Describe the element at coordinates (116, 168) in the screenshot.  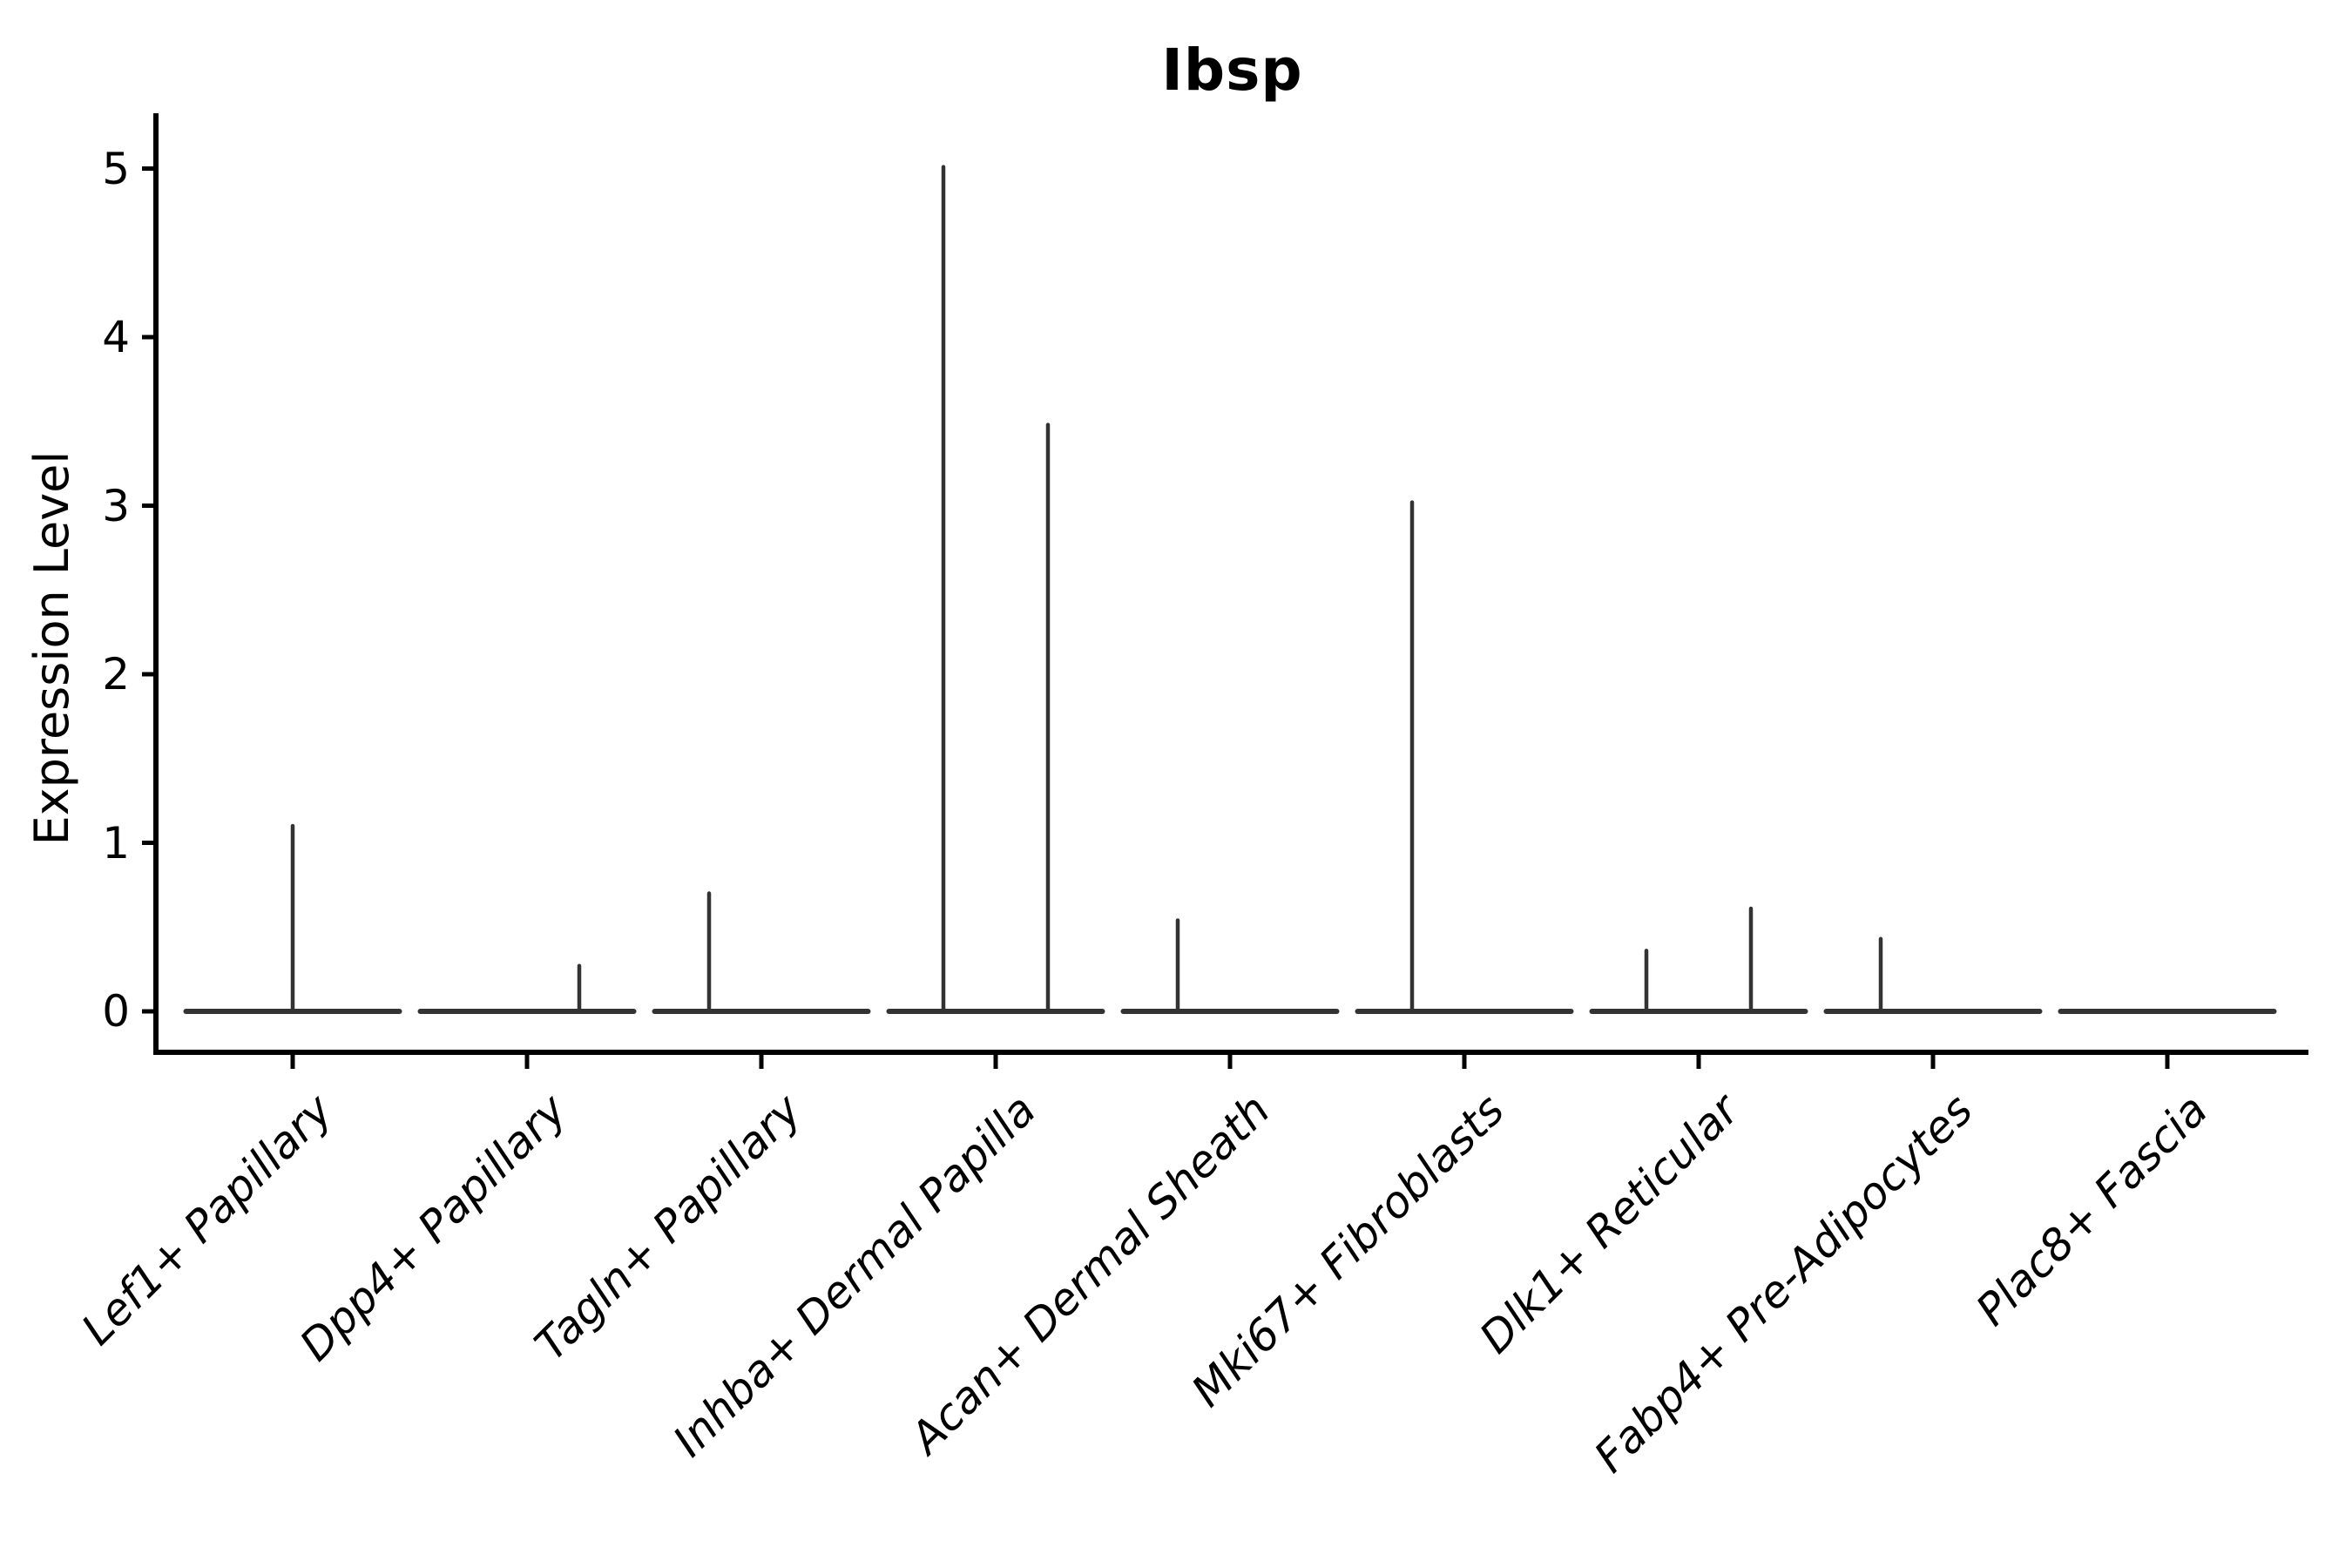
I see `y-tick-label: 5` at that location.